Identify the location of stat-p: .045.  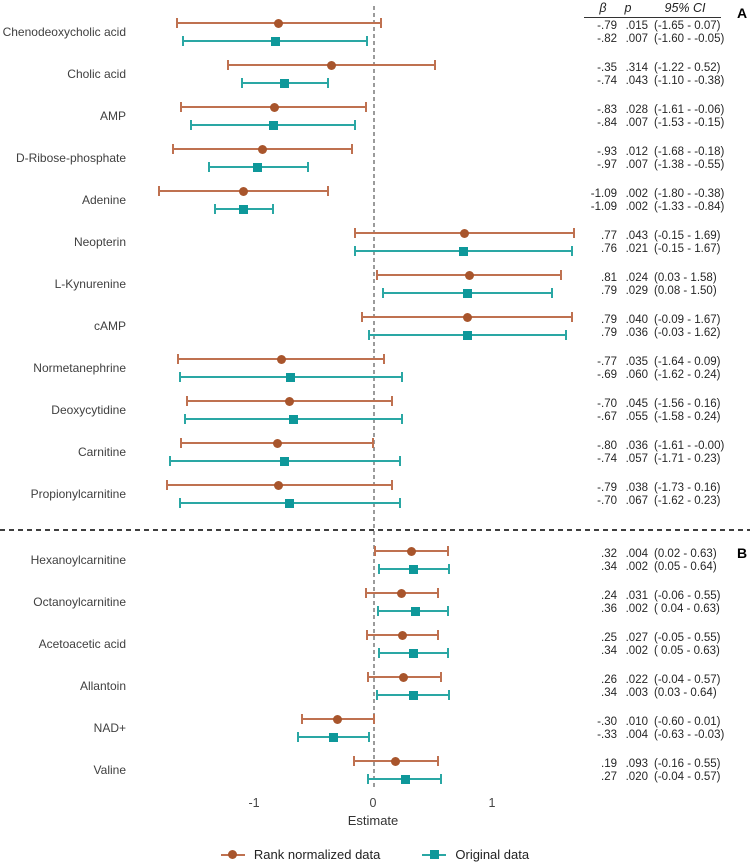
(636, 403).